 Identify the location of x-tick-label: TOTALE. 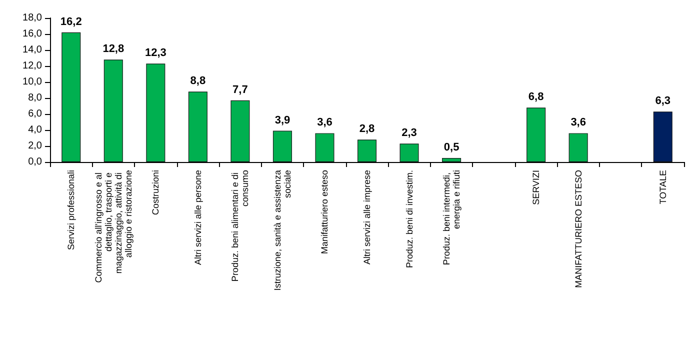
(663, 187).